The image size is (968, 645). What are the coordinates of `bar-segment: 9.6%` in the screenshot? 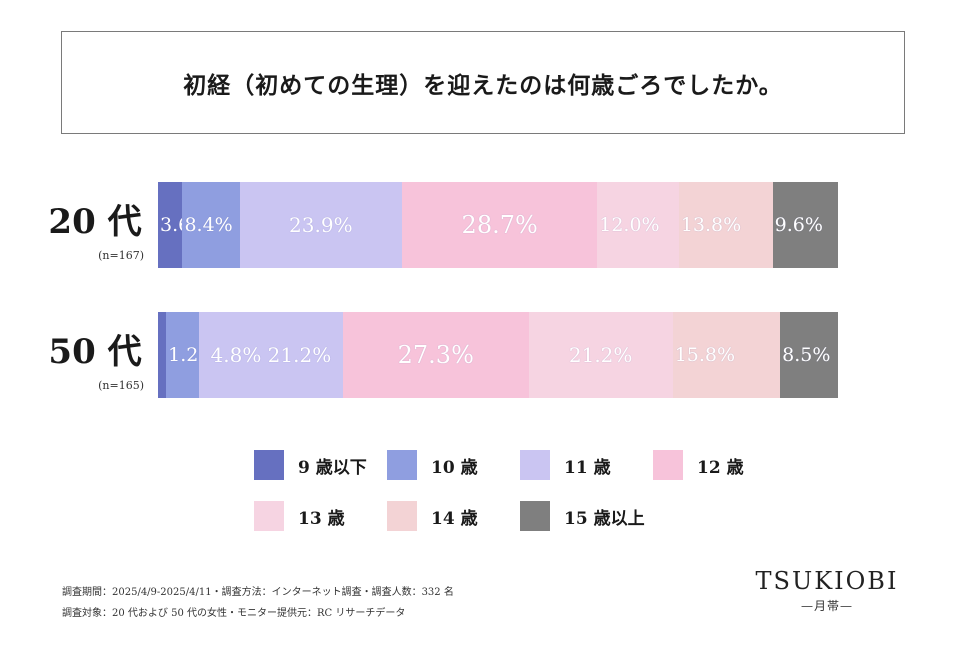 It's located at (805, 225).